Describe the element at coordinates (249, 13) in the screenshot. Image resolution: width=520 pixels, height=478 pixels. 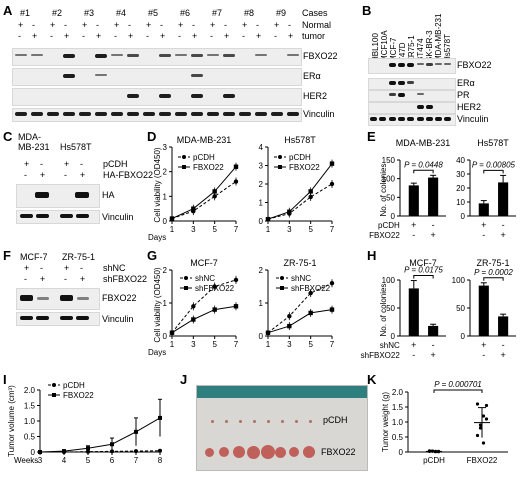
I see `case-label: #8` at that location.